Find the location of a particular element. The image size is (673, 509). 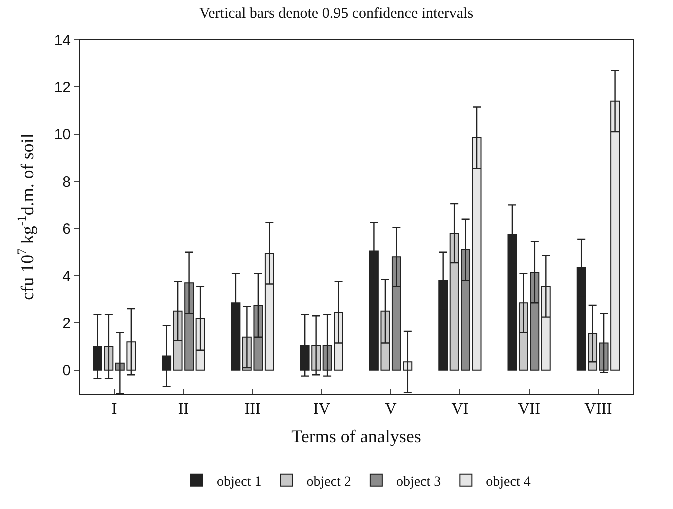

y-tick-label: 12 is located at coordinates (62, 87).